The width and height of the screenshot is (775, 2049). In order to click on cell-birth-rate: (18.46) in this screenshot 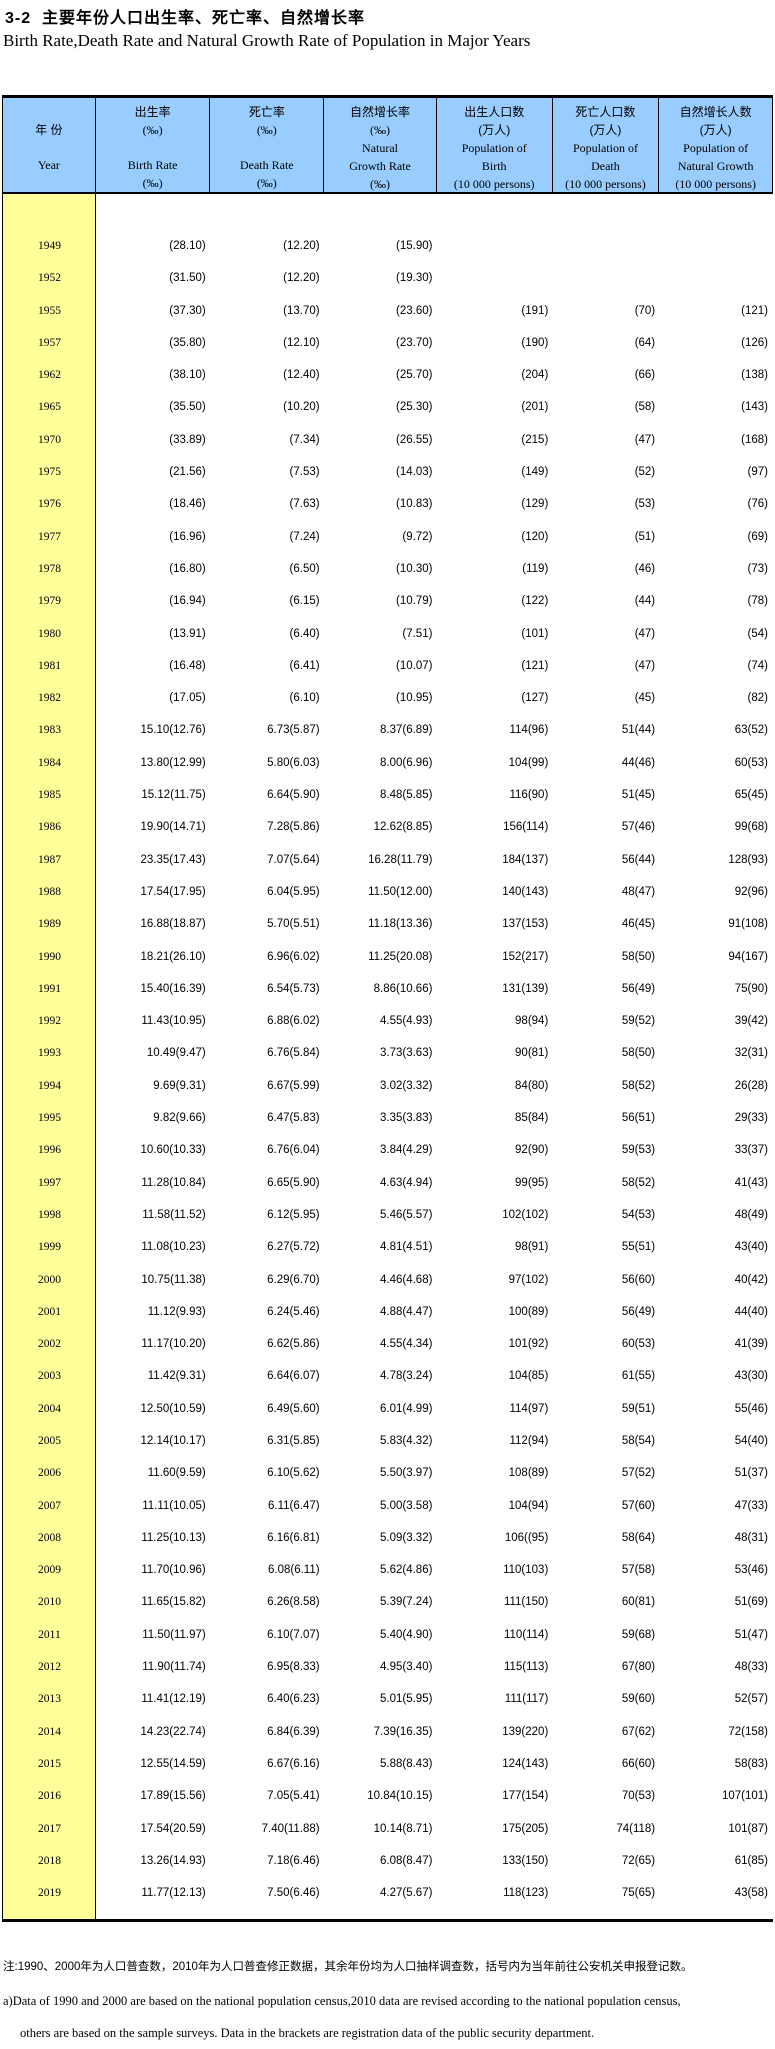, I will do `click(187, 504)`.